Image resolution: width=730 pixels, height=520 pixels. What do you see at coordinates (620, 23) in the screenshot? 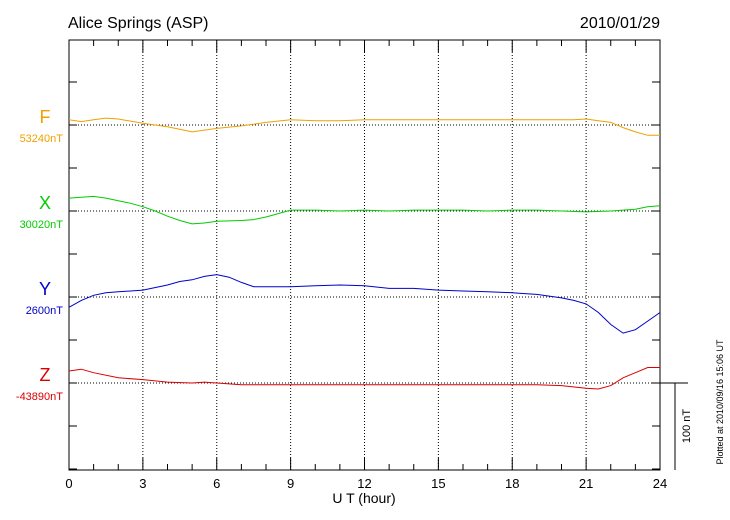
I see `chart-date: 2010/01/29` at bounding box center [620, 23].